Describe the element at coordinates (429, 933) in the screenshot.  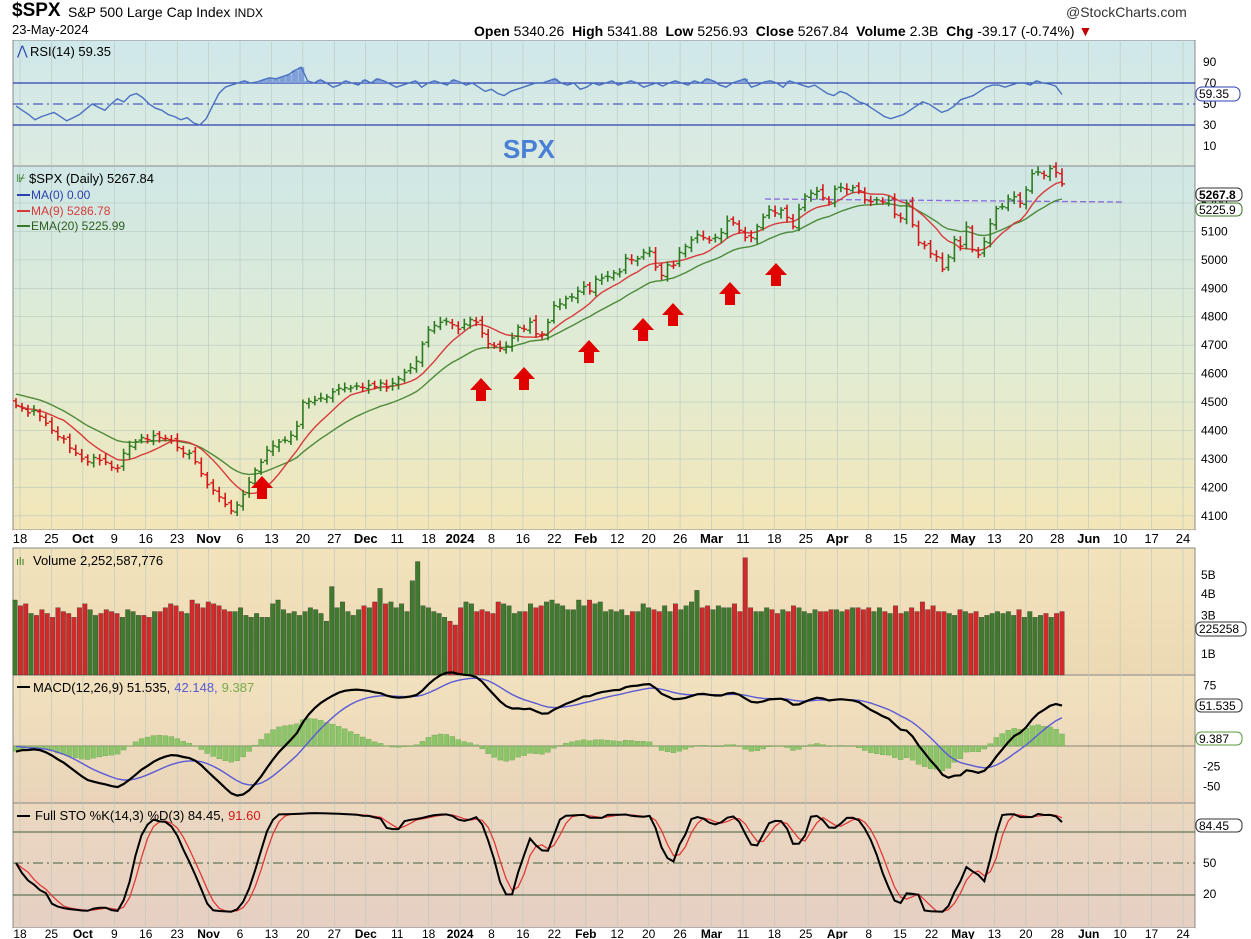
I see `x-axis-label-bottom: 18` at that location.